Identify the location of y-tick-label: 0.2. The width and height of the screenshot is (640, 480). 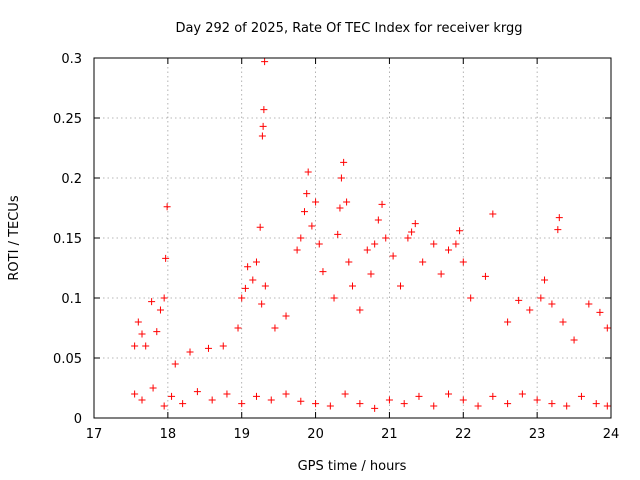
(71, 179).